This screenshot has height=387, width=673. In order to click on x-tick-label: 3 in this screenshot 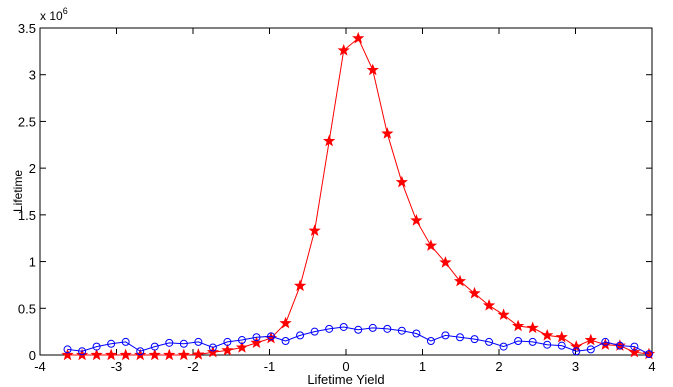, I will do `click(575, 366)`.